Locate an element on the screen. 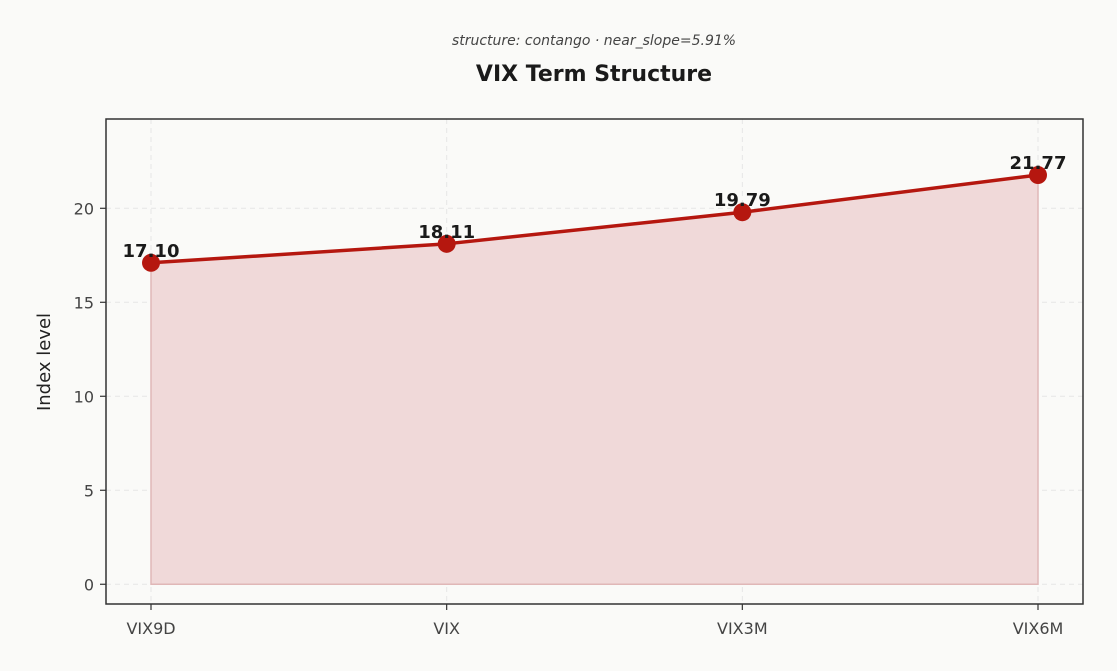 The image size is (1117, 671). data-label: 19.79 is located at coordinates (742, 200).